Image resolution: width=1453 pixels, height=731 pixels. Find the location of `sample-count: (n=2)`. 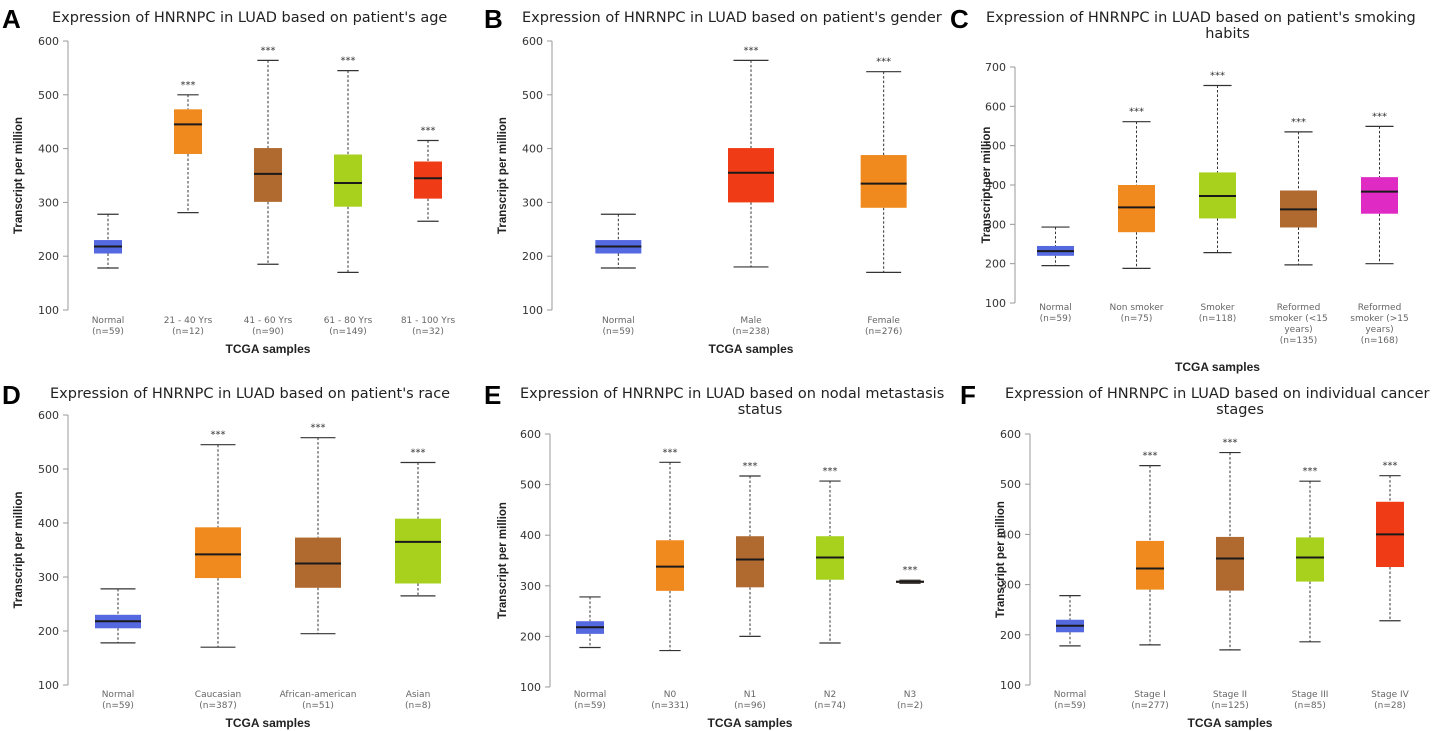

sample-count: (n=2) is located at coordinates (910, 706).